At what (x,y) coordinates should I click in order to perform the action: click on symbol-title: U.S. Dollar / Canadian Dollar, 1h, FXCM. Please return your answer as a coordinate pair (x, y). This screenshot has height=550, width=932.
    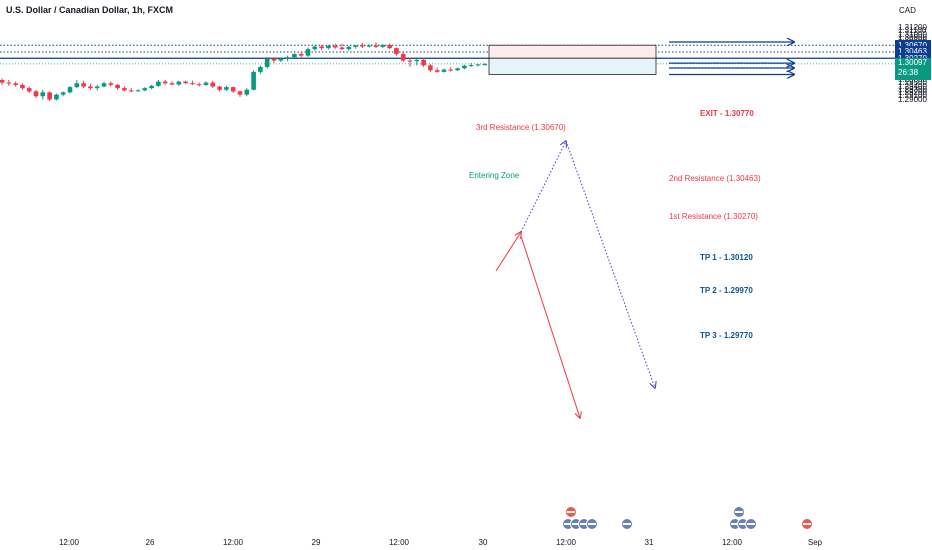
    Looking at the image, I should click on (90, 10).